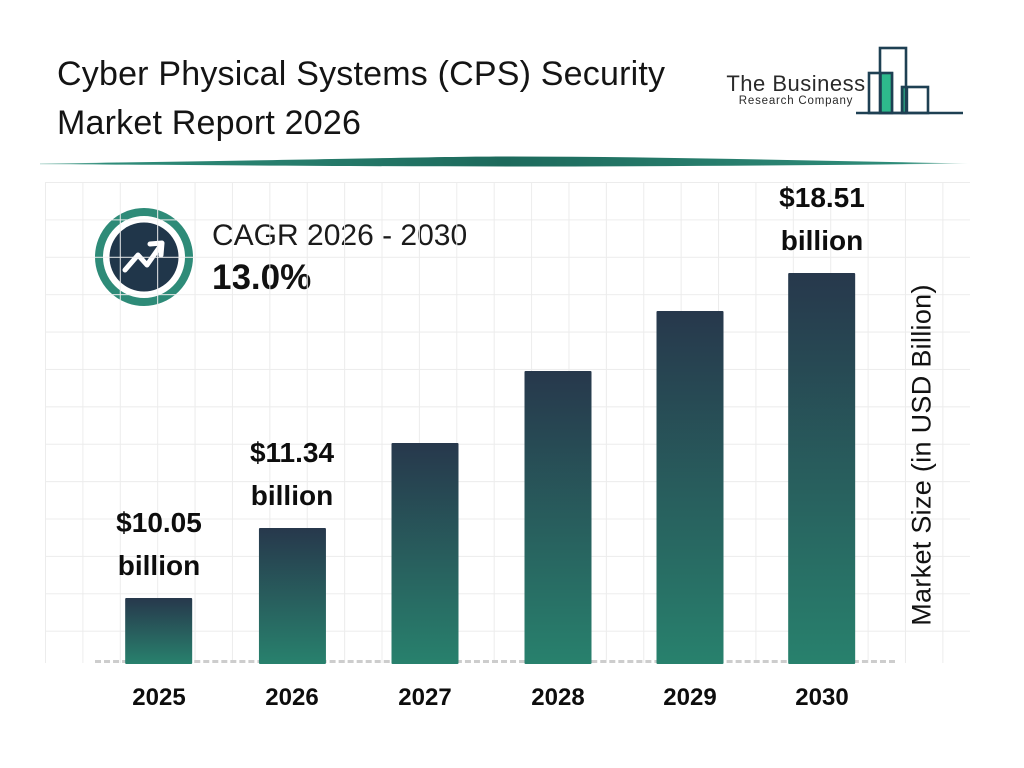  Describe the element at coordinates (209, 123) in the screenshot. I see `page-title-line2: Market Report 2026` at that location.